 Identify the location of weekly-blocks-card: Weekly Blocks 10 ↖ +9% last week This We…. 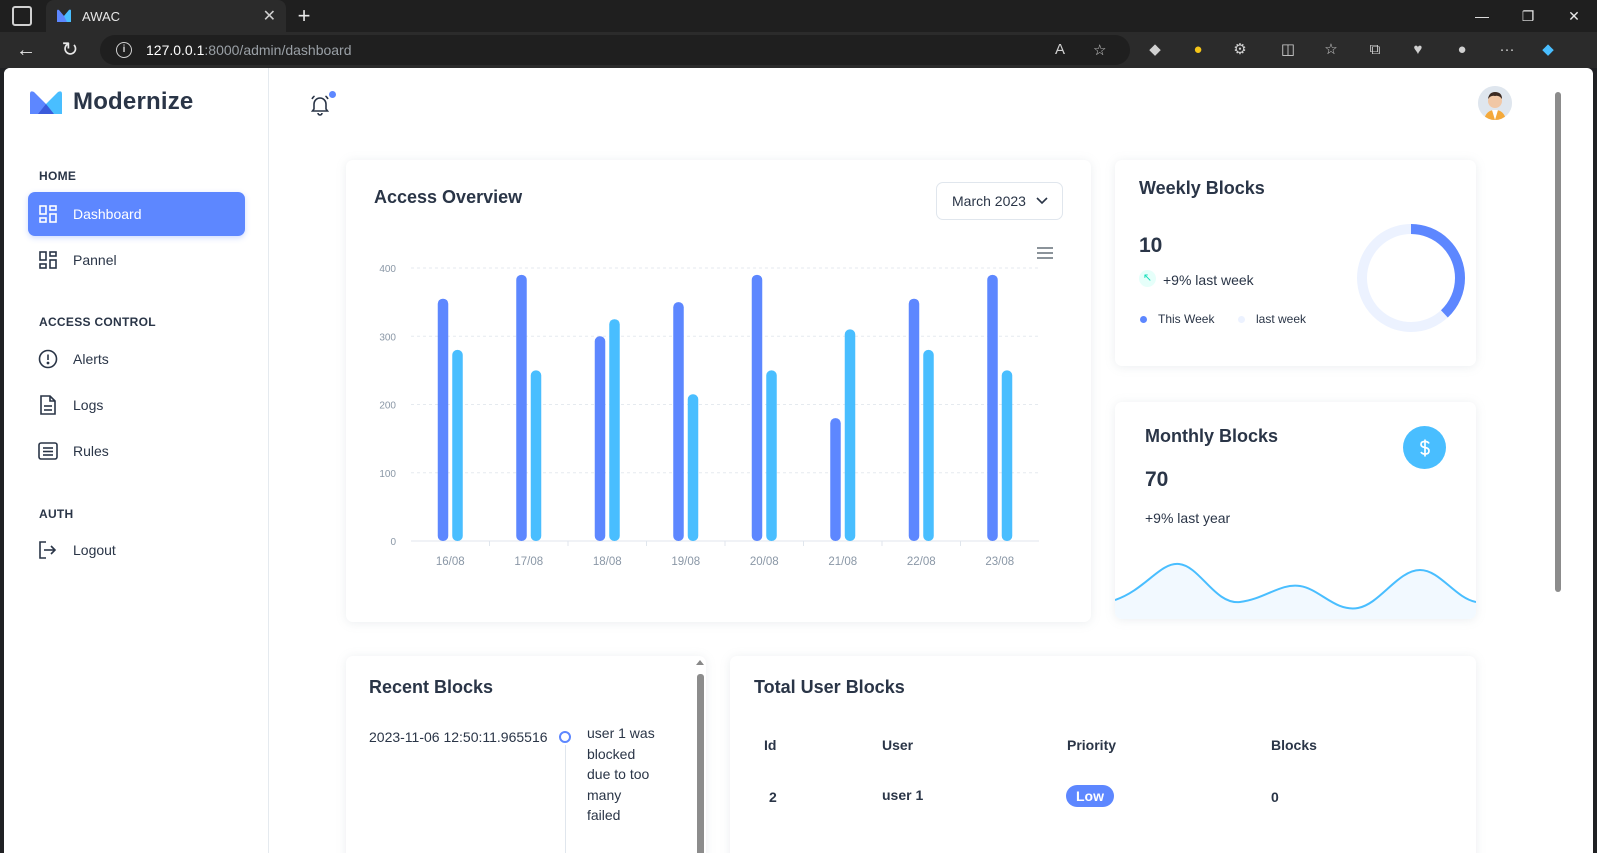
(1295, 263).